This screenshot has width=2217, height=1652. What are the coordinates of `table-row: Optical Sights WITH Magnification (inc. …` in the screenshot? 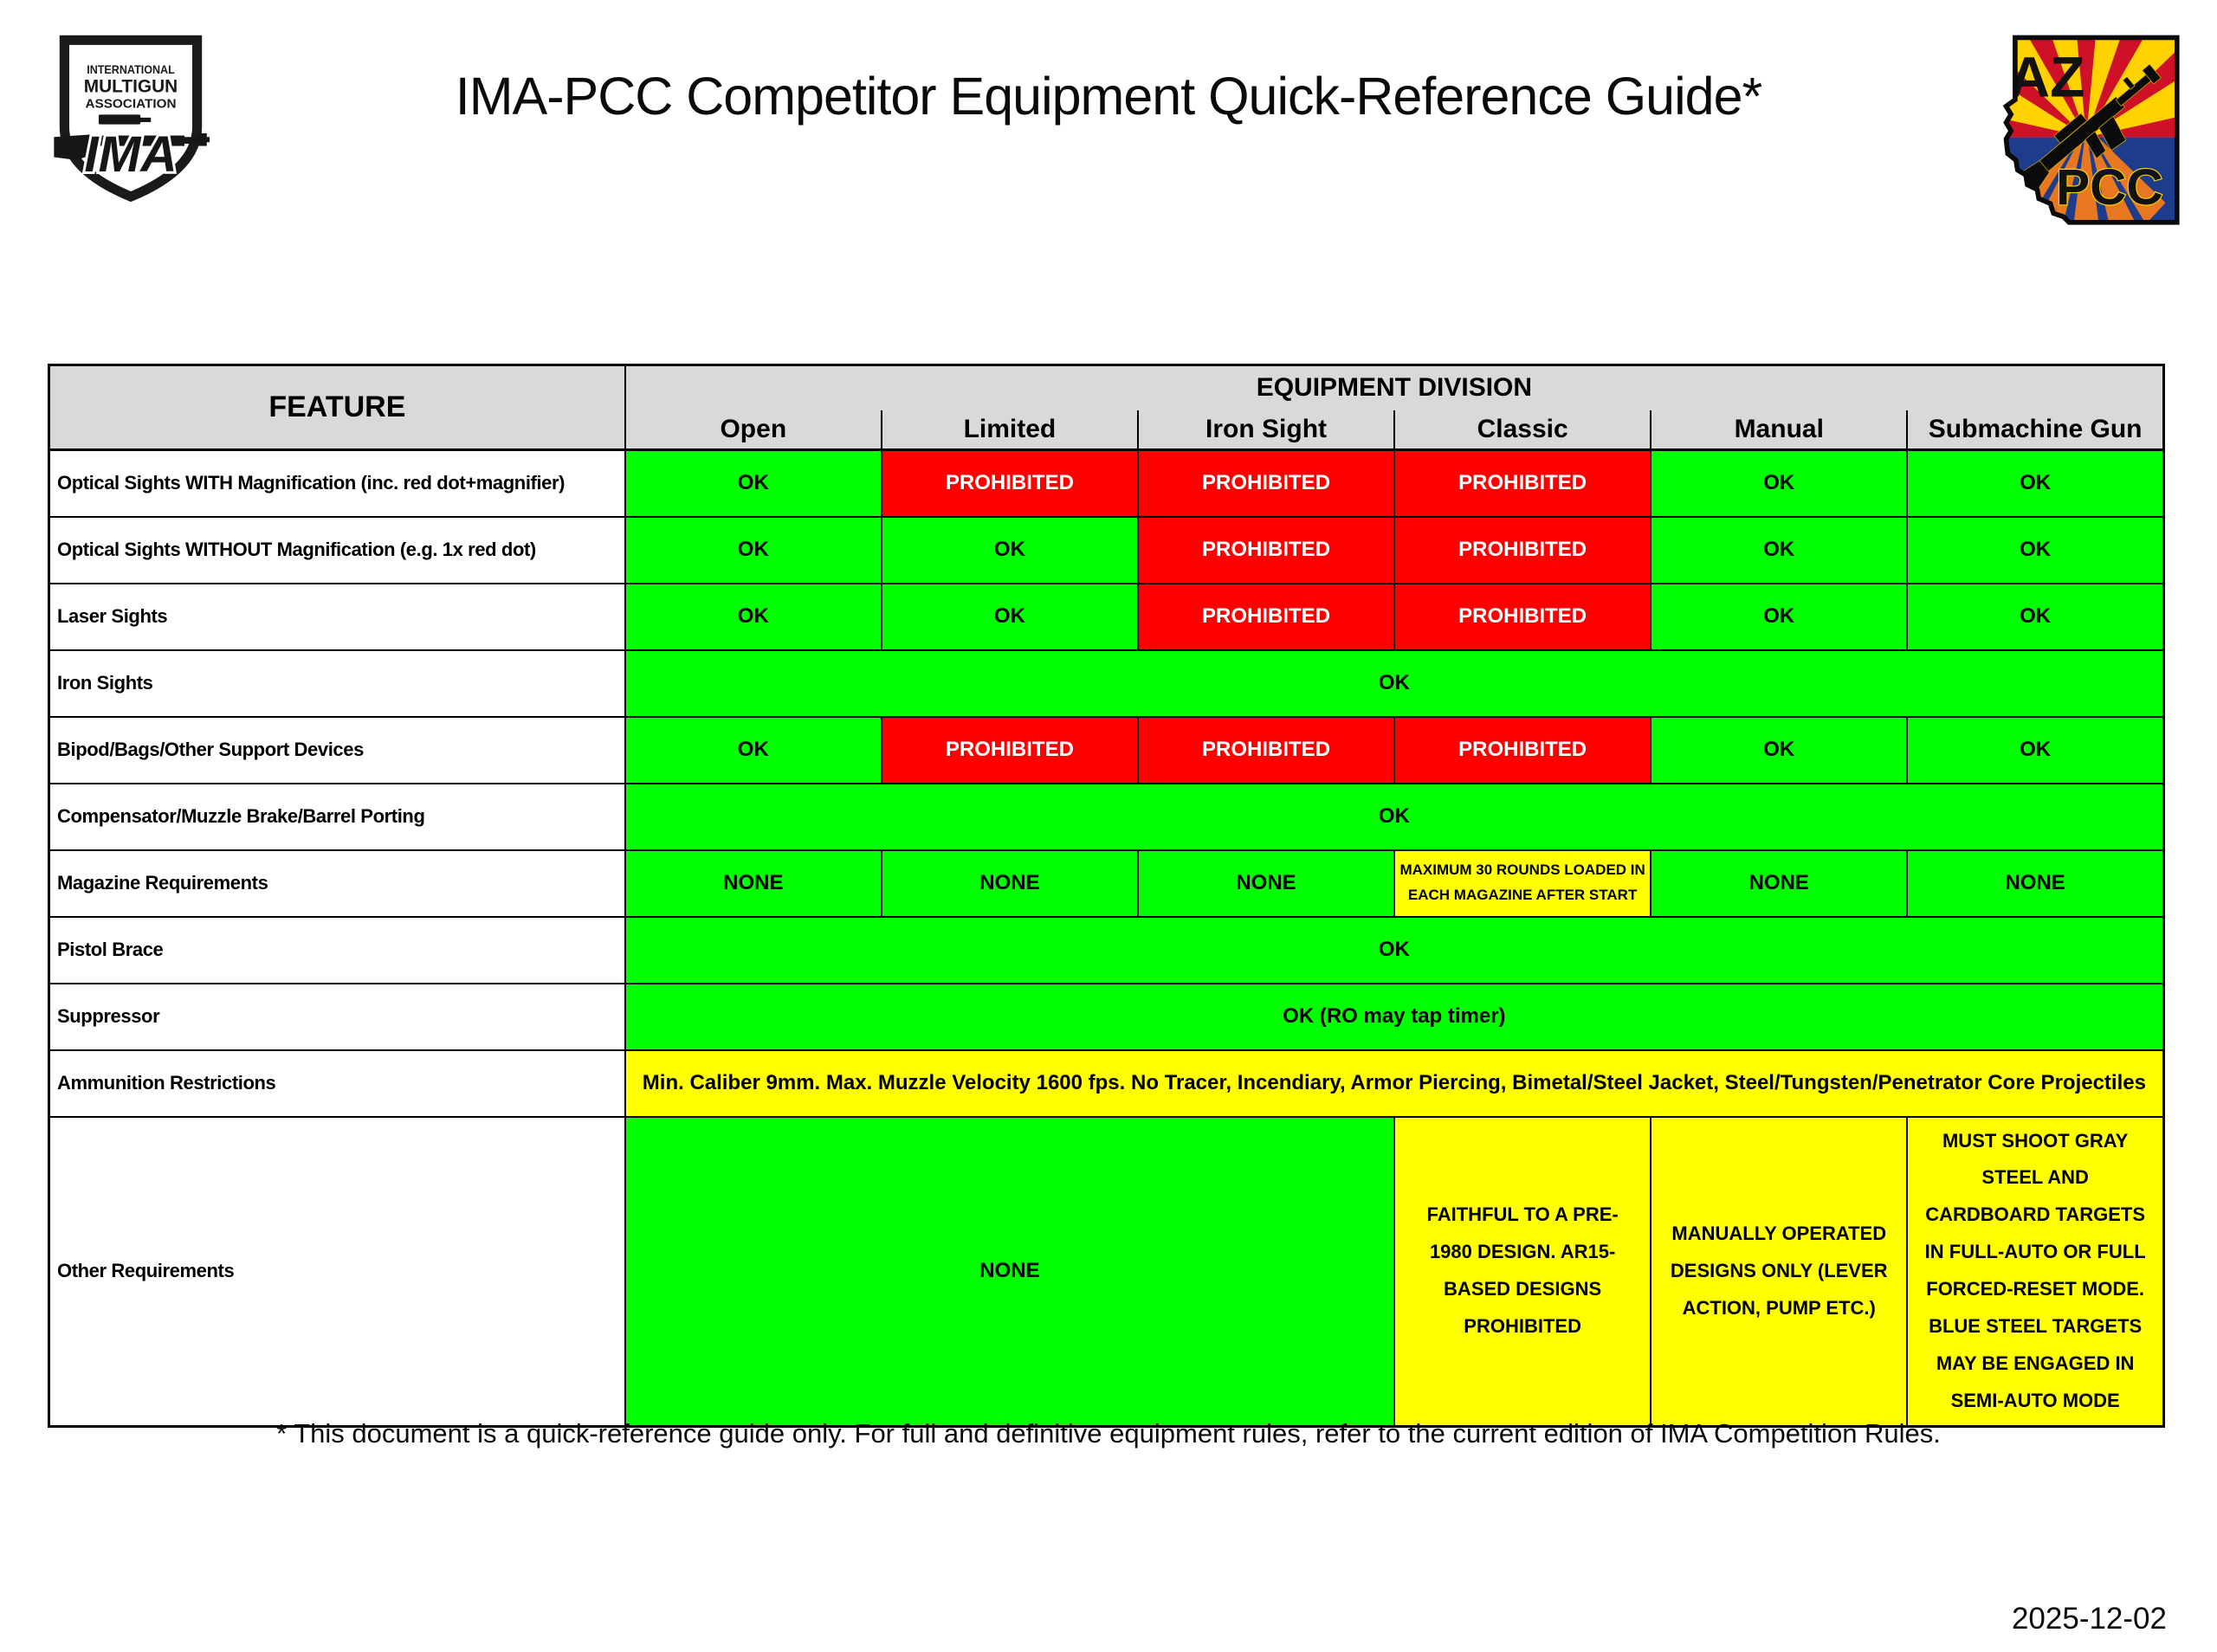 It's located at (1106, 483).